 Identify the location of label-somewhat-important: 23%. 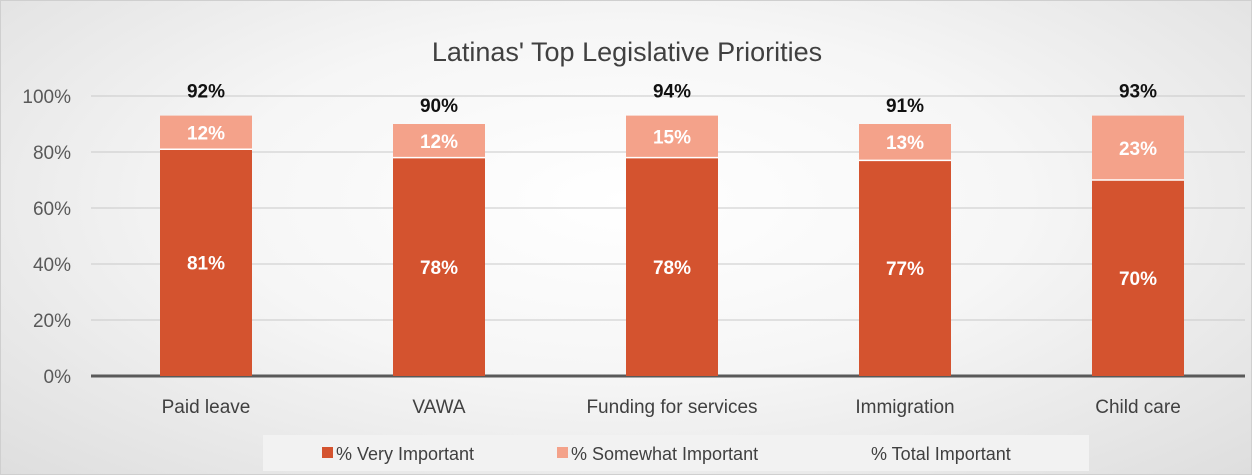
(1138, 149).